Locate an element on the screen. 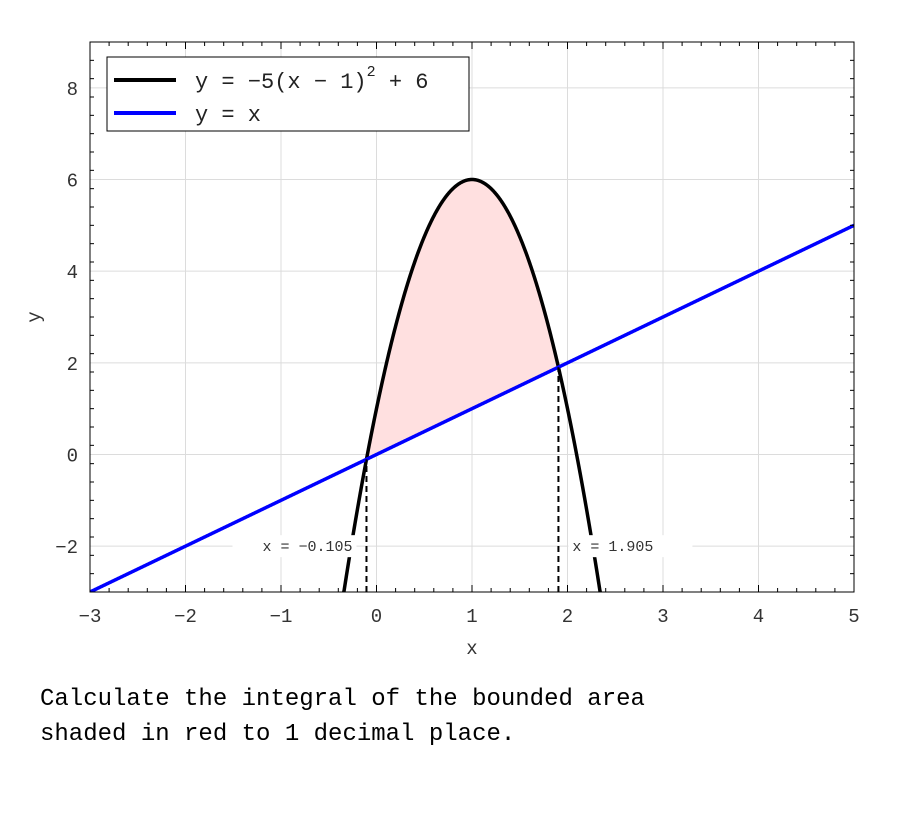 The width and height of the screenshot is (900, 825). parabola-line is located at coordinates (472, 384).